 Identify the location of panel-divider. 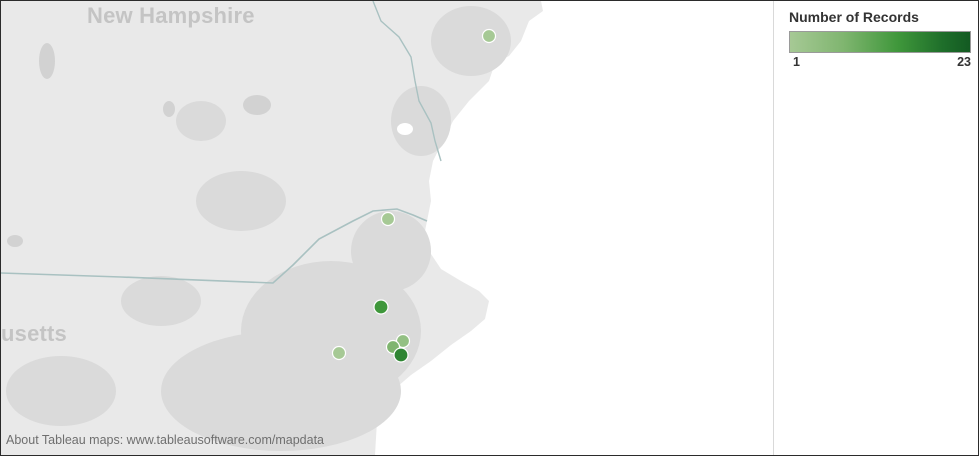
(773, 228).